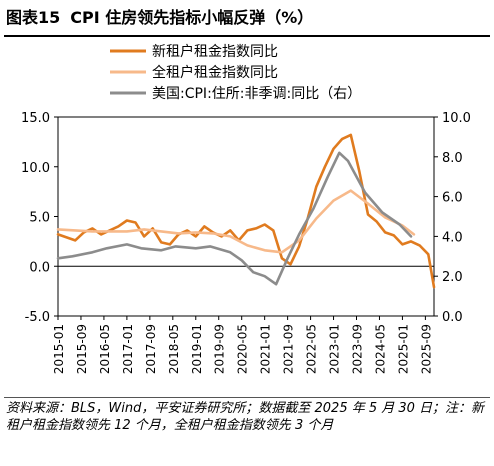 This screenshot has width=494, height=466. I want to click on figure-title-text: CPI 住房领先指标小幅反弹（%）, so click(192, 17).